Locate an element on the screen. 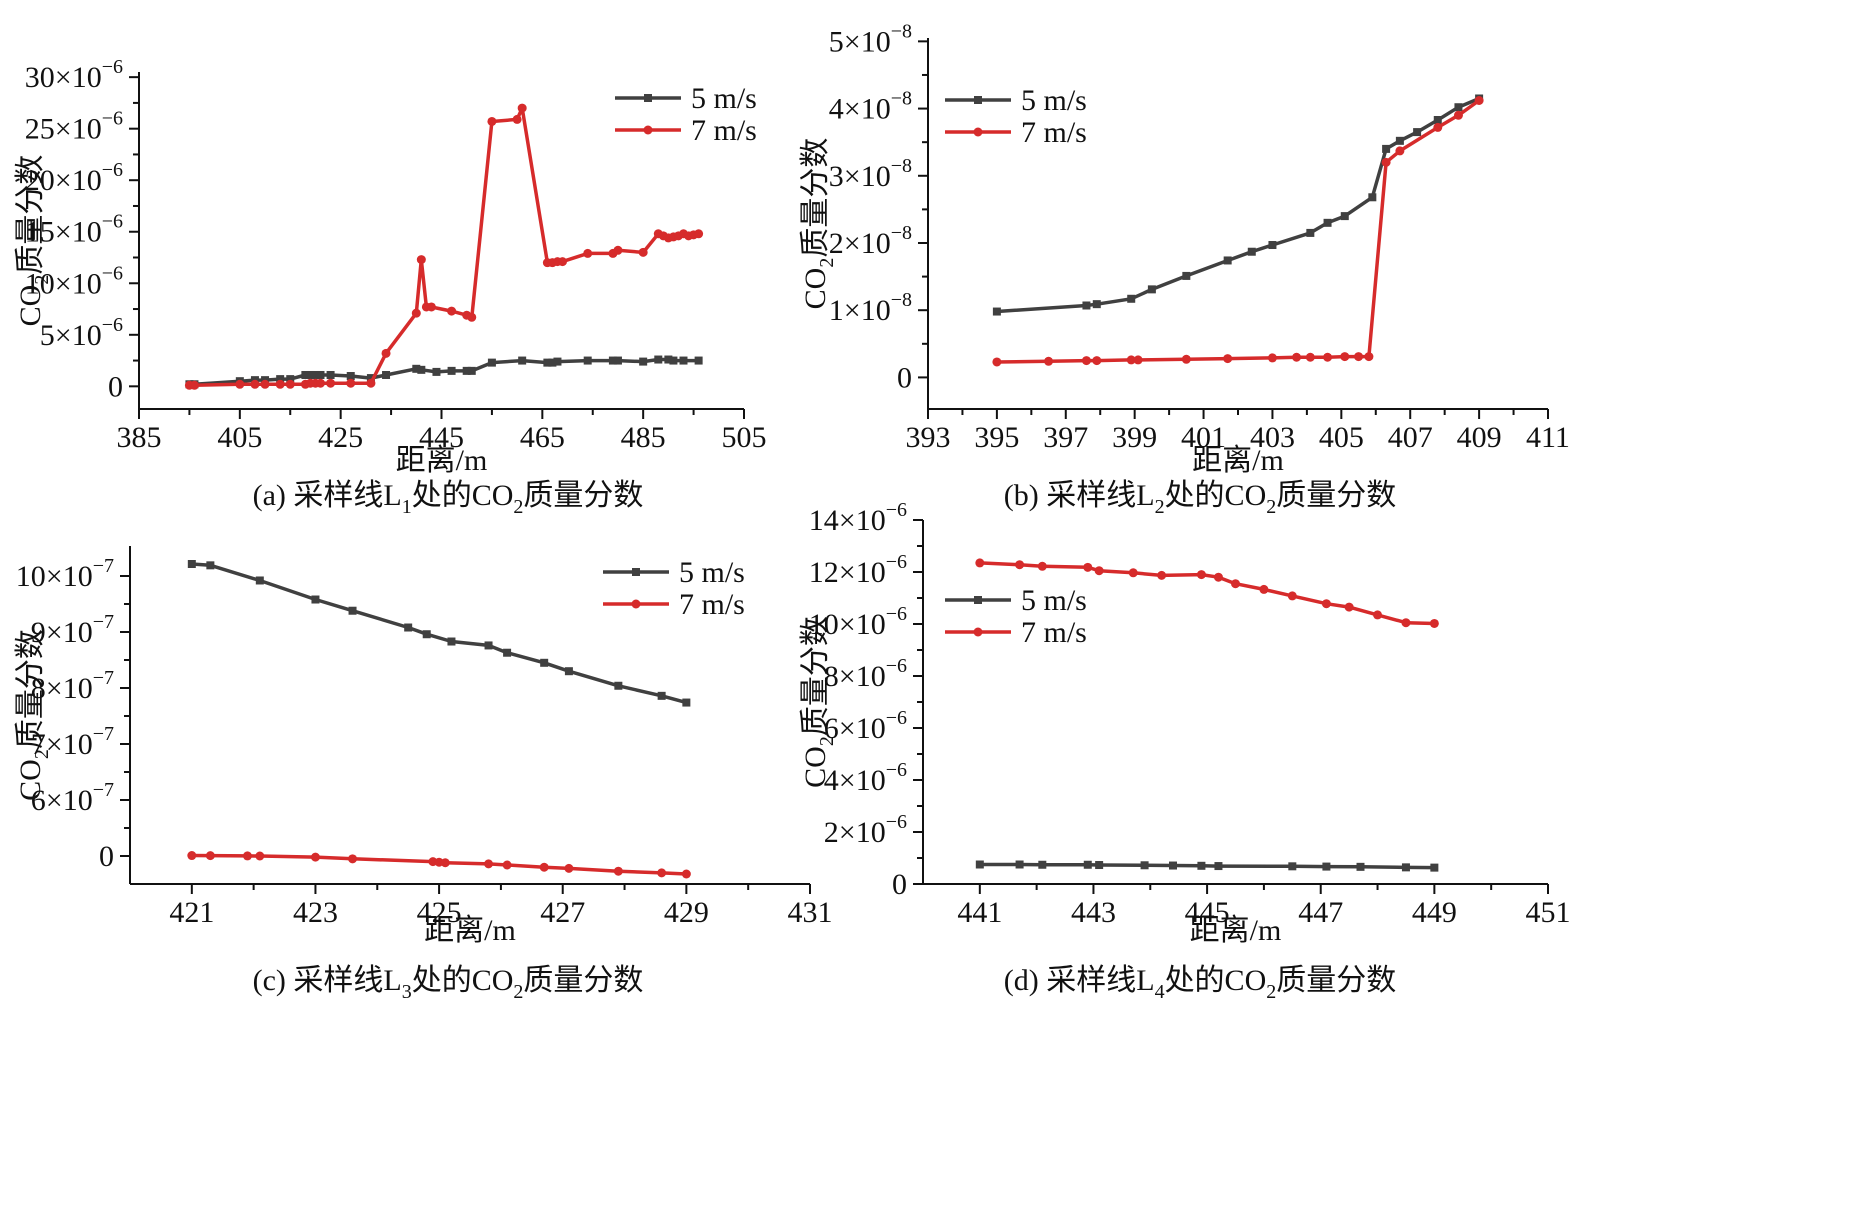  axes-a is located at coordinates (437, 245).